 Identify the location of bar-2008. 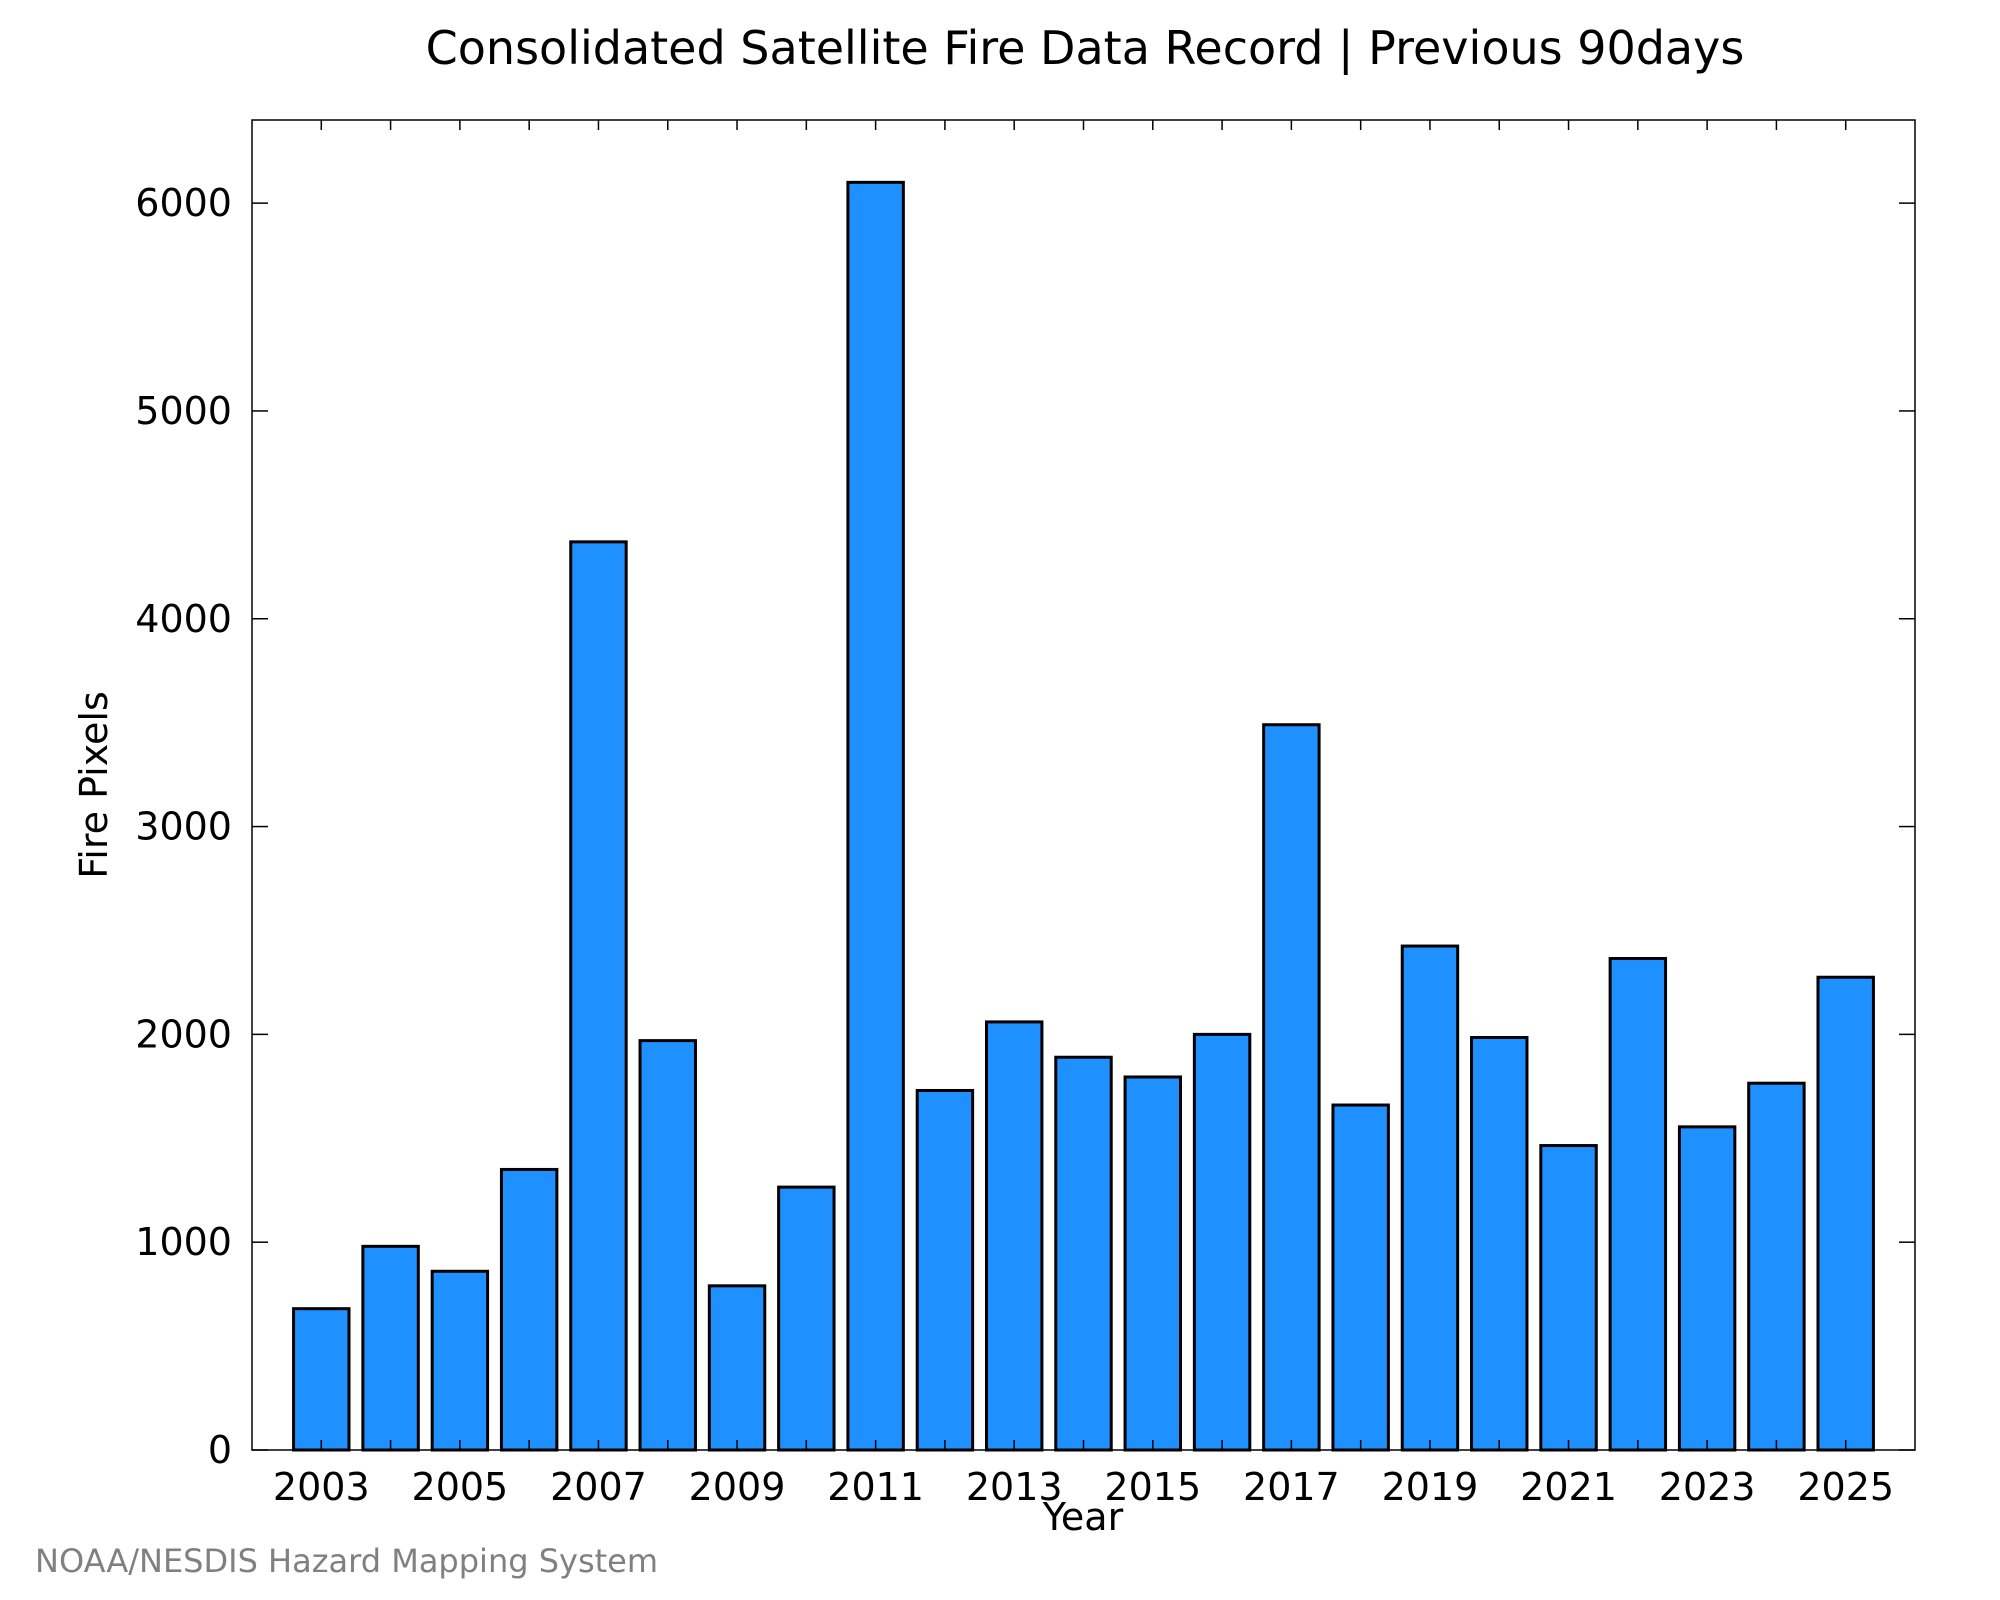
(667, 1245).